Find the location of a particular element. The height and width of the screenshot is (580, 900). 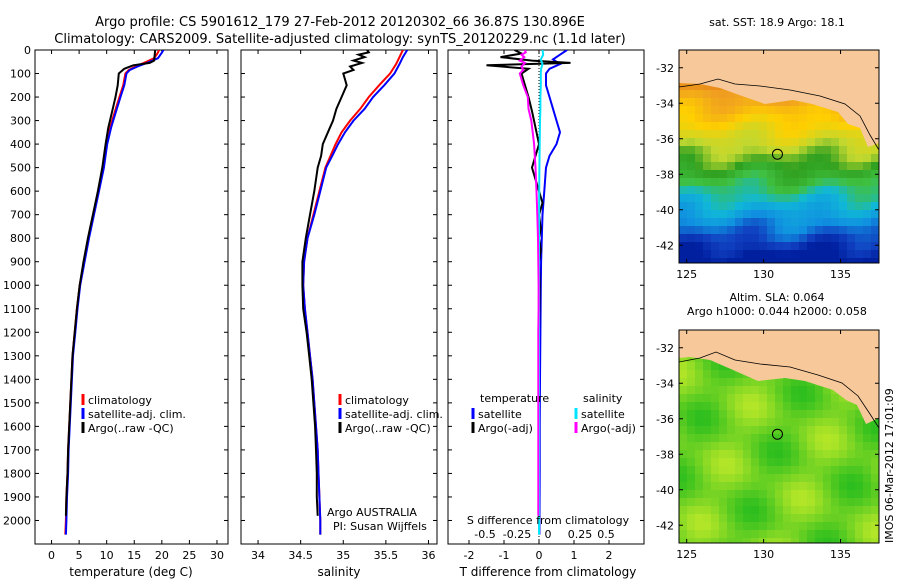

x-tick-label: -1 is located at coordinates (504, 555).